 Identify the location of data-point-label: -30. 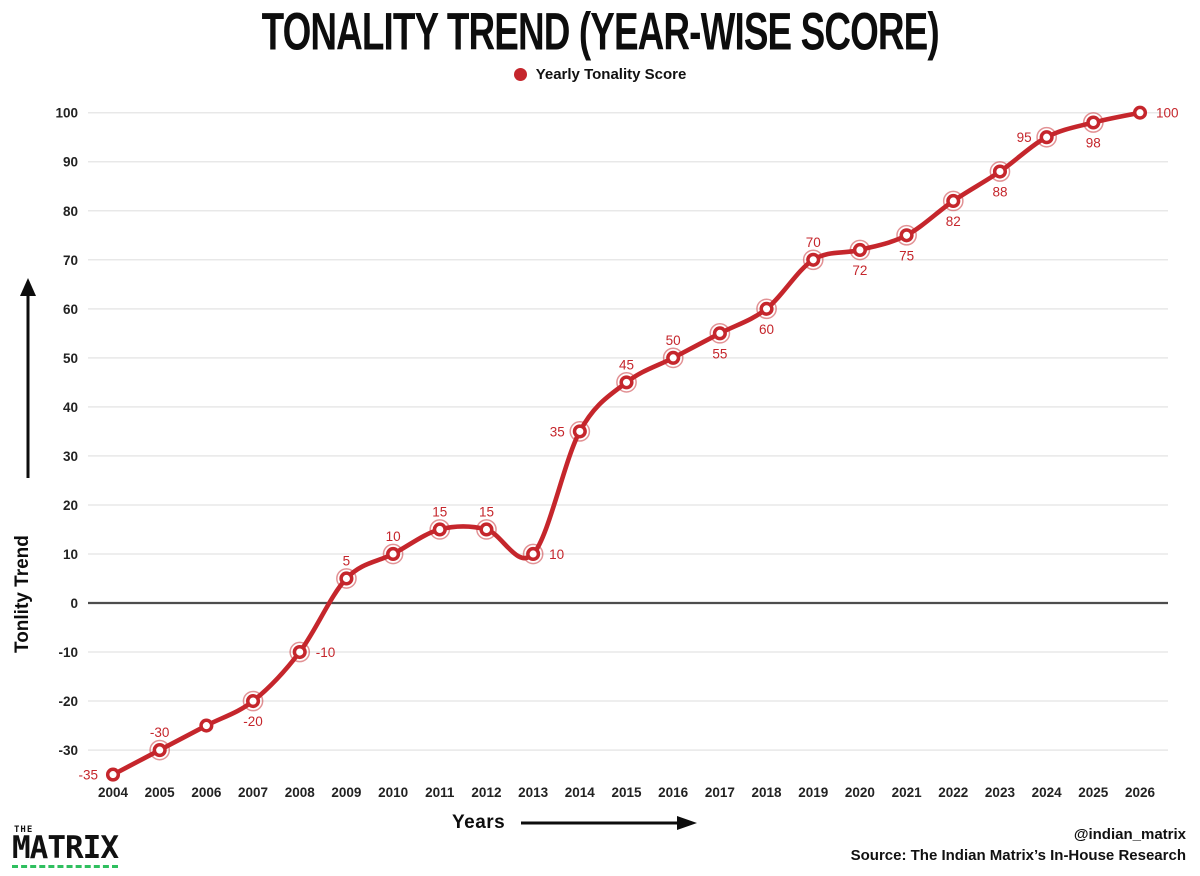
(160, 732).